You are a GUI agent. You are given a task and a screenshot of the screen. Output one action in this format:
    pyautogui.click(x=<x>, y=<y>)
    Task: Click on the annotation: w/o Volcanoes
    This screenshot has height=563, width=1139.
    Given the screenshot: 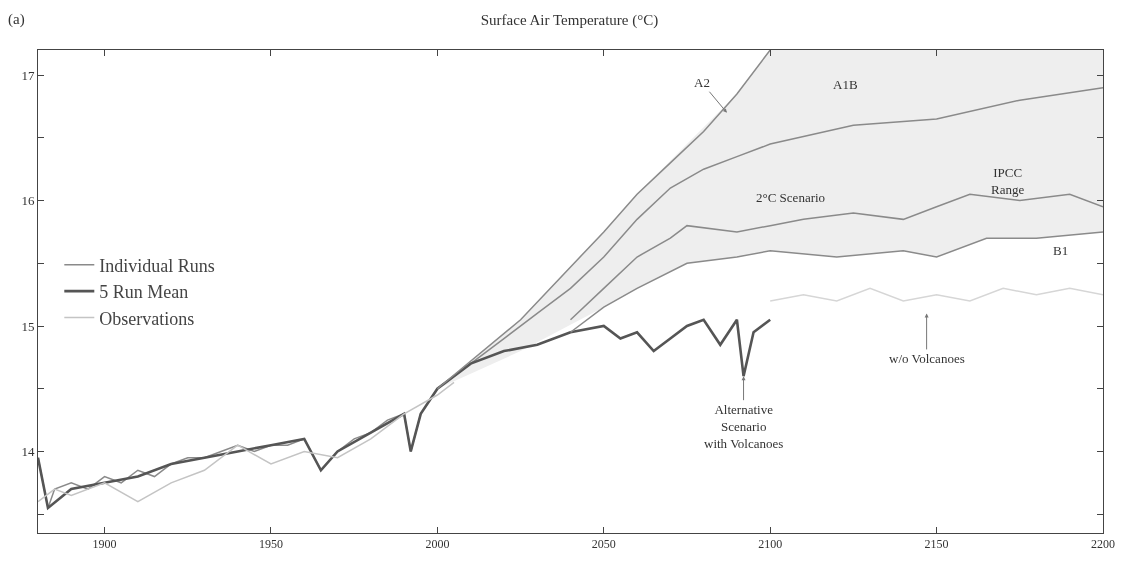 What is the action you would take?
    pyautogui.click(x=927, y=358)
    